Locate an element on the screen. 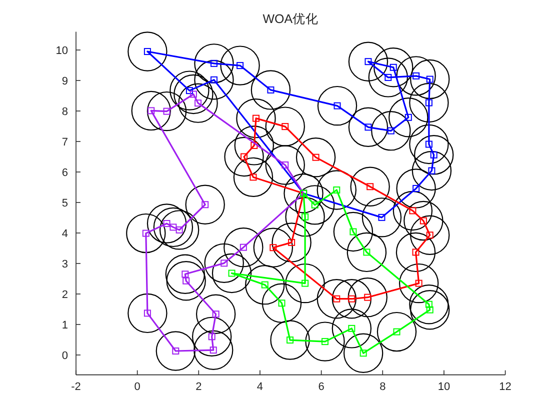 The image size is (560, 420). title: WOA优化 is located at coordinates (290, 19).